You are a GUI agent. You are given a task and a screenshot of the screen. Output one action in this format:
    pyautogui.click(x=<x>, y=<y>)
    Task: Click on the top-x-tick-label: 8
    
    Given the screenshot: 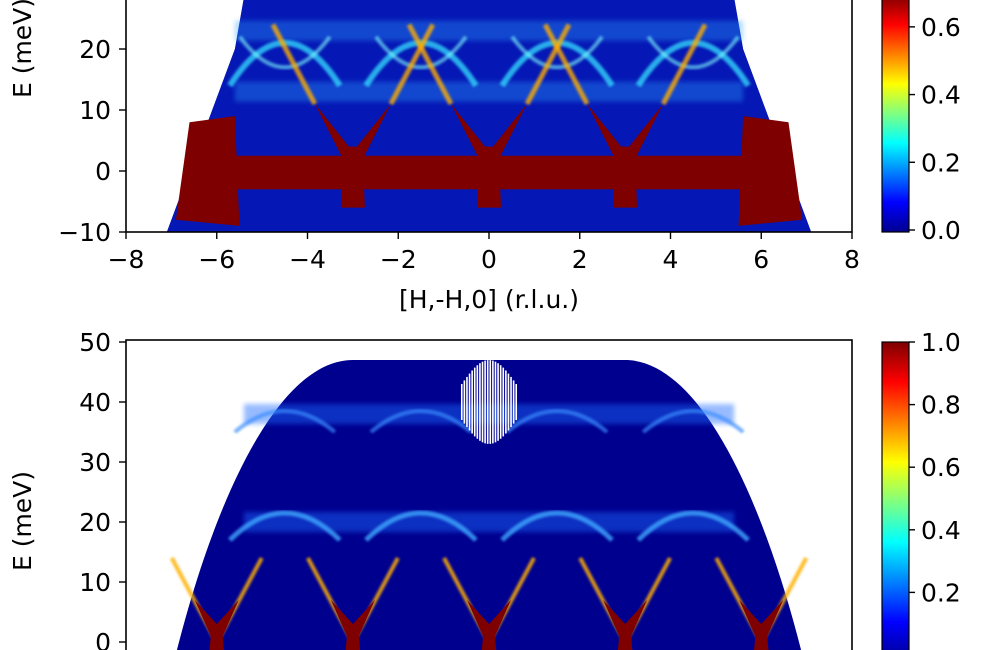 What is the action you would take?
    pyautogui.click(x=852, y=259)
    